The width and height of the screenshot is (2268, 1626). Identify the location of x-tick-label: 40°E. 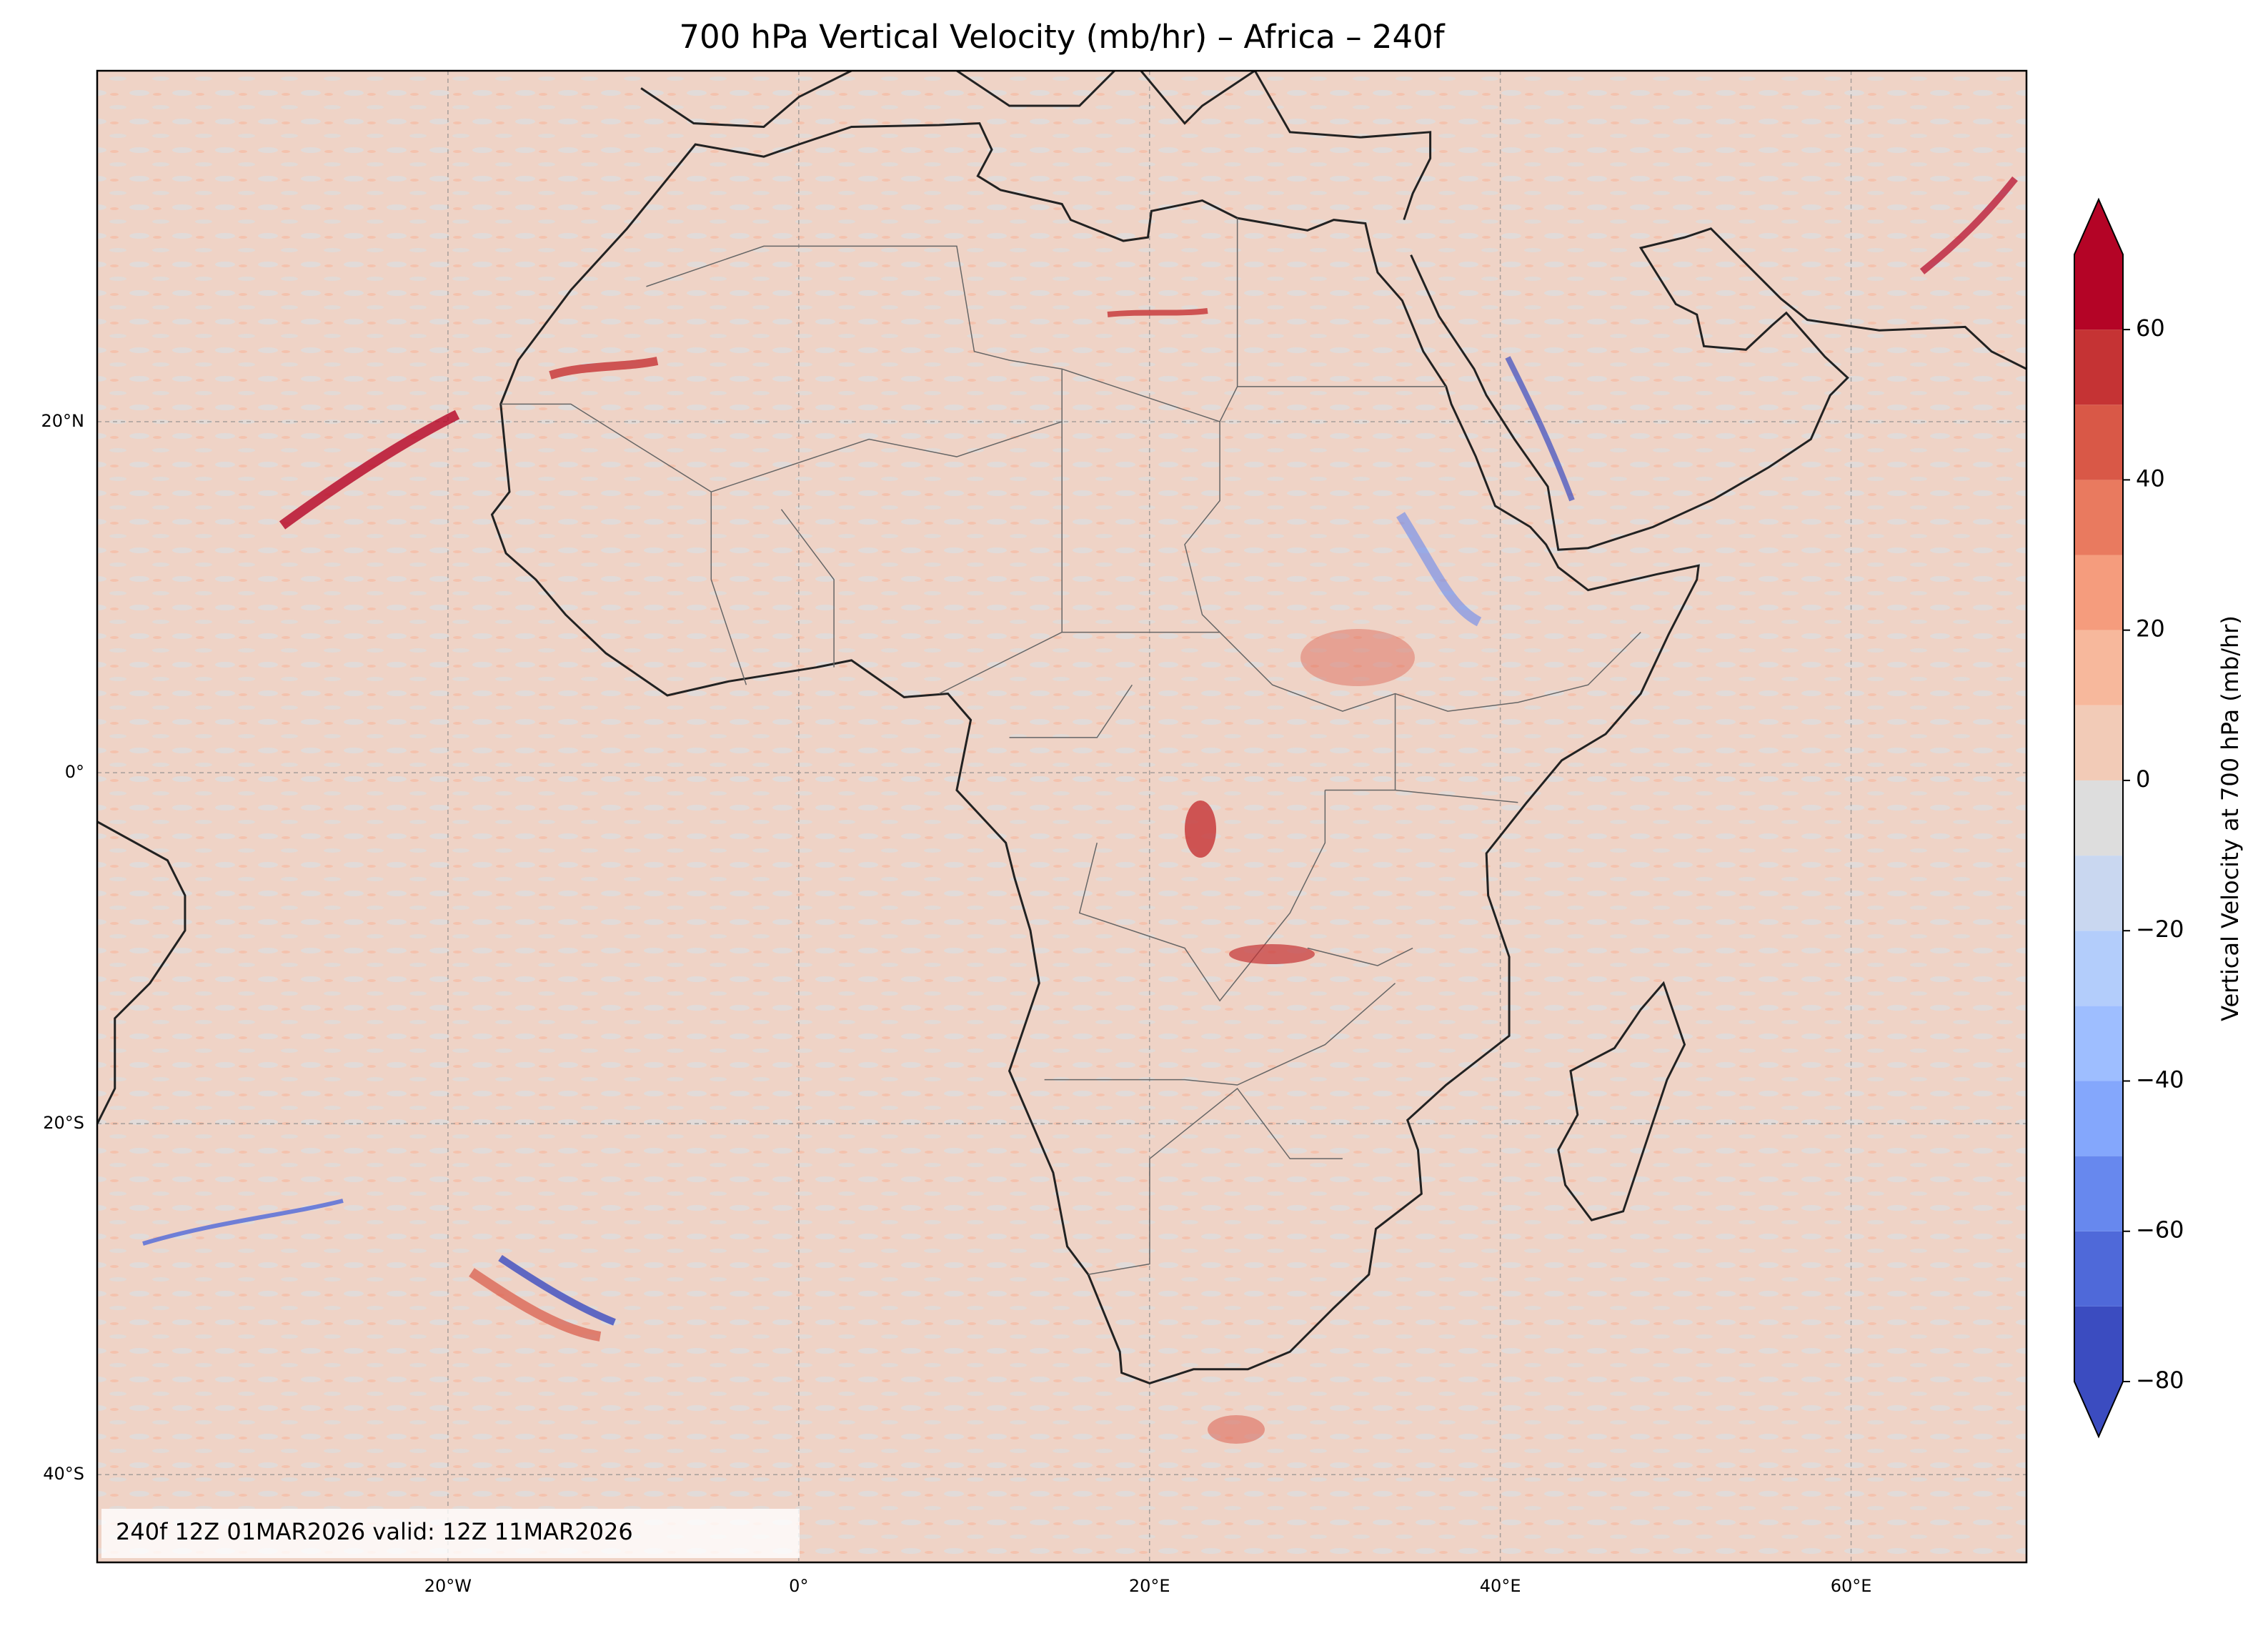
(1500, 1586).